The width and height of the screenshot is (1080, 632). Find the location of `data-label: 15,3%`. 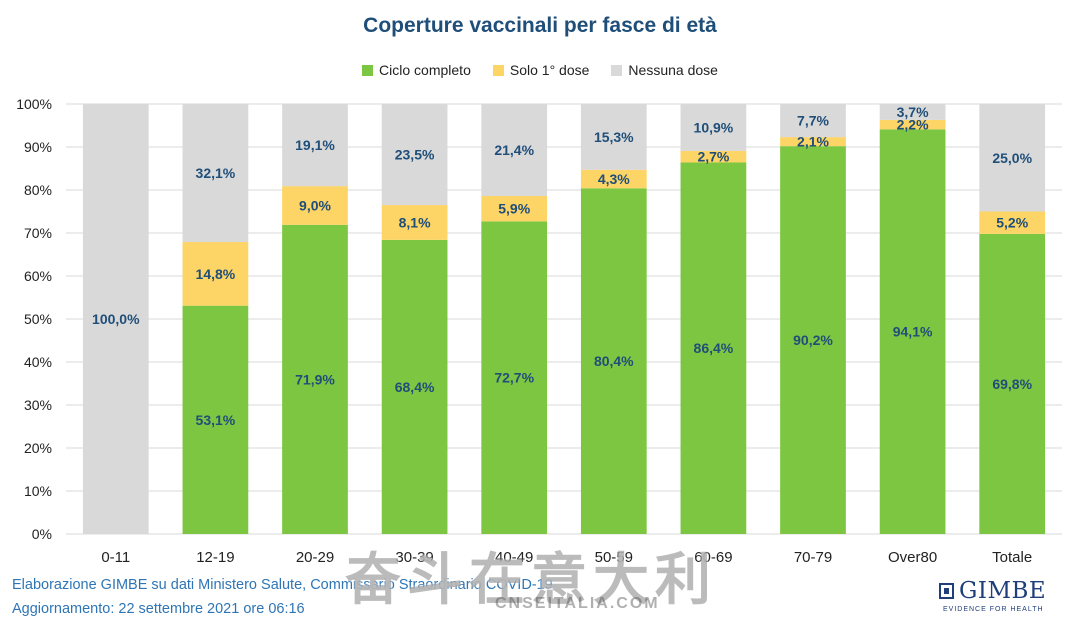

data-label: 15,3% is located at coordinates (614, 137).